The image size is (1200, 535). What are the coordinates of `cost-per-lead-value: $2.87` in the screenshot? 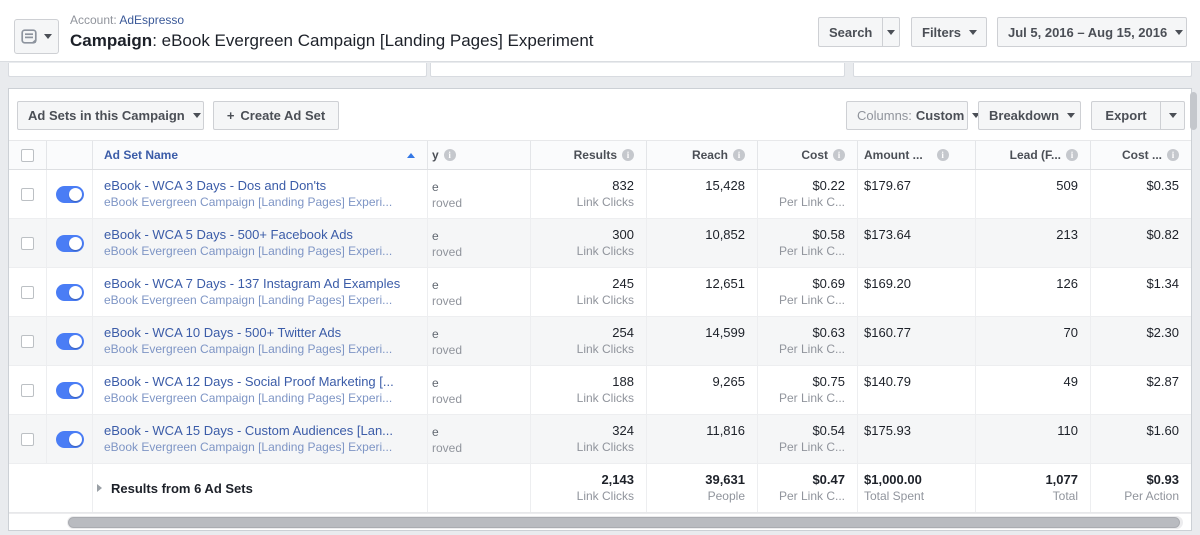 It's located at (1162, 381).